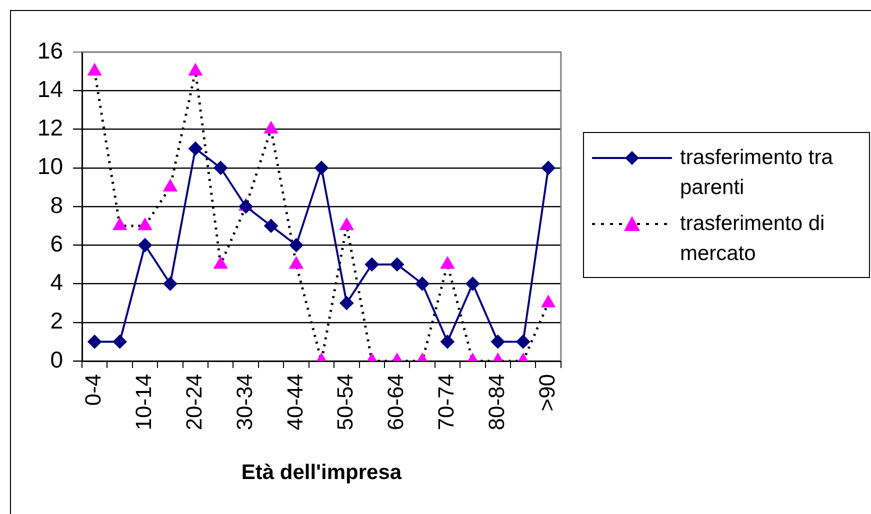 This screenshot has height=514, width=871. Describe the element at coordinates (56, 205) in the screenshot. I see `y-tick-label: 8` at that location.